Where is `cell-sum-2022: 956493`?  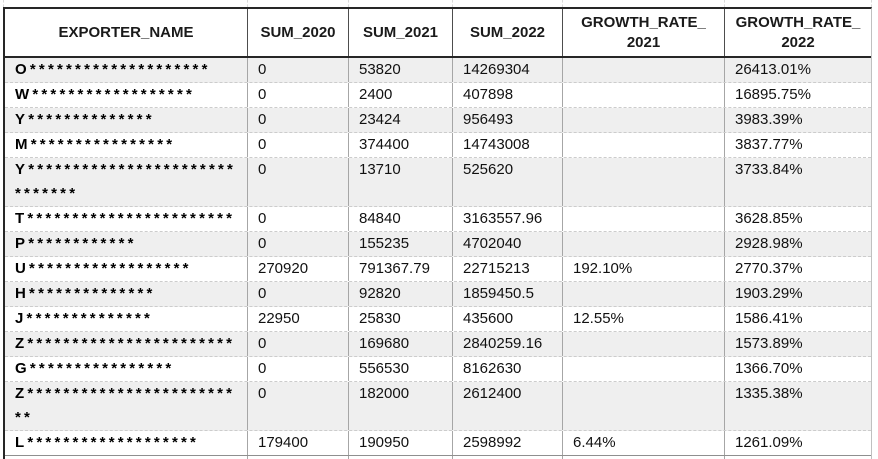
cell-sum-2022: 956493 is located at coordinates (508, 120).